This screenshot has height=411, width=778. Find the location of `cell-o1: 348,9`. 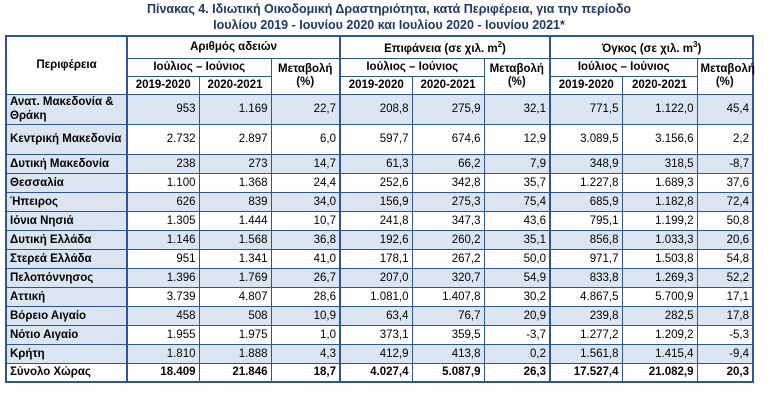

cell-o1: 348,9 is located at coordinates (586, 163).